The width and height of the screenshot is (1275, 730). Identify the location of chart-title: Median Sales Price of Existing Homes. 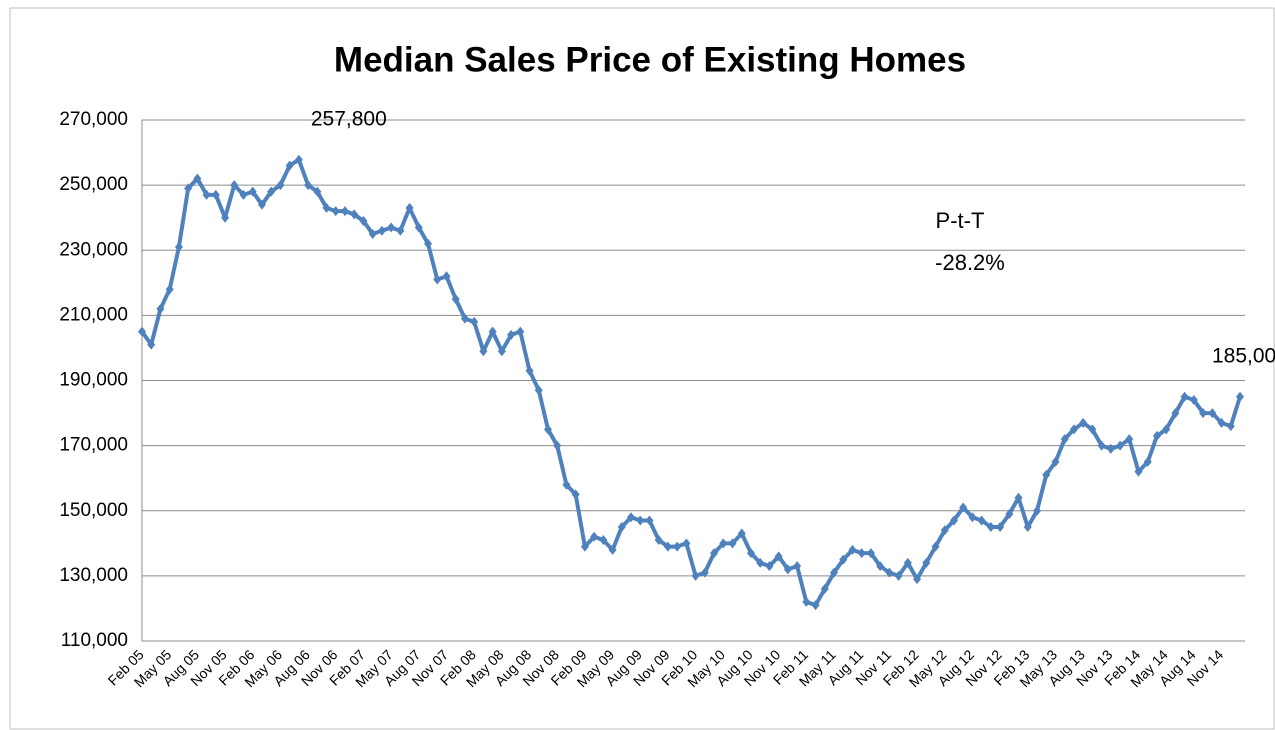
(650, 59).